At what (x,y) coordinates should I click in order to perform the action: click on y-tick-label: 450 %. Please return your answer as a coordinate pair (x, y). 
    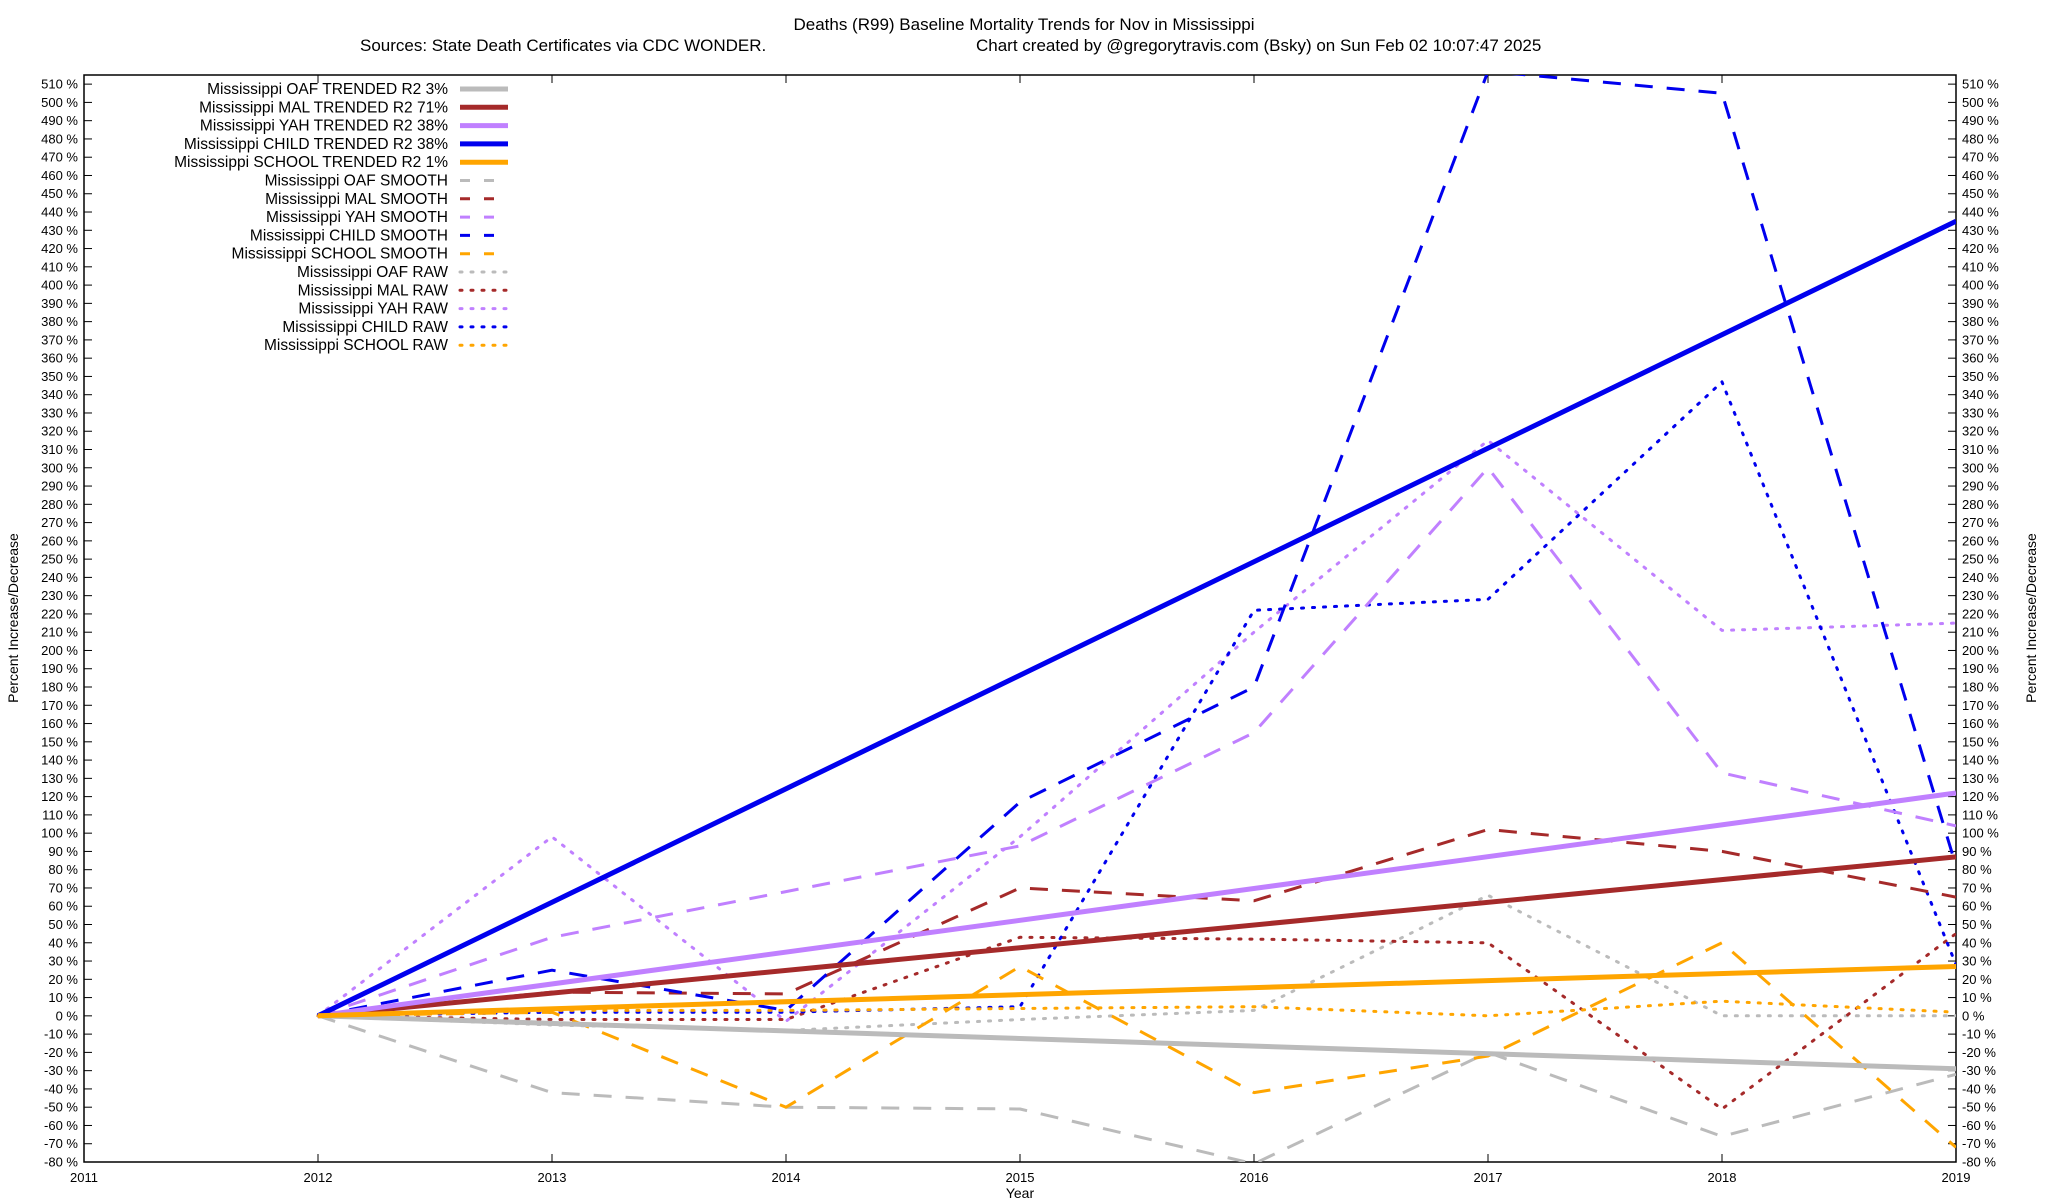
    Looking at the image, I should click on (59, 193).